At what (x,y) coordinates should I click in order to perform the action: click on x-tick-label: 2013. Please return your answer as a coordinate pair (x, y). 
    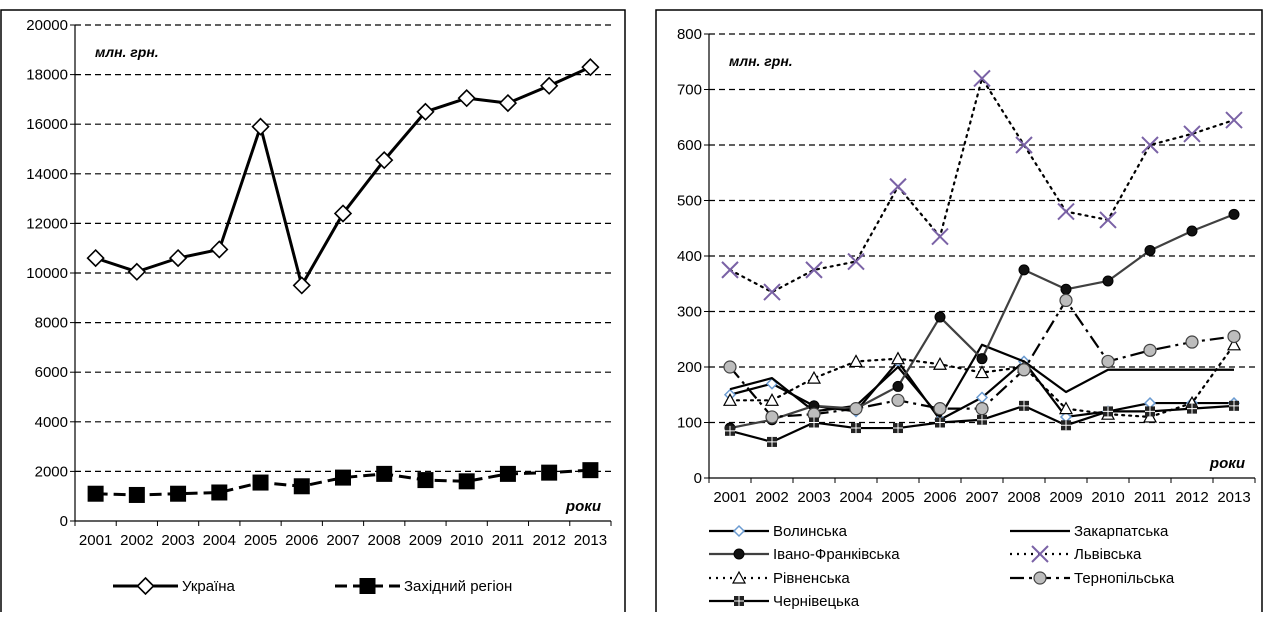
    Looking at the image, I should click on (590, 540).